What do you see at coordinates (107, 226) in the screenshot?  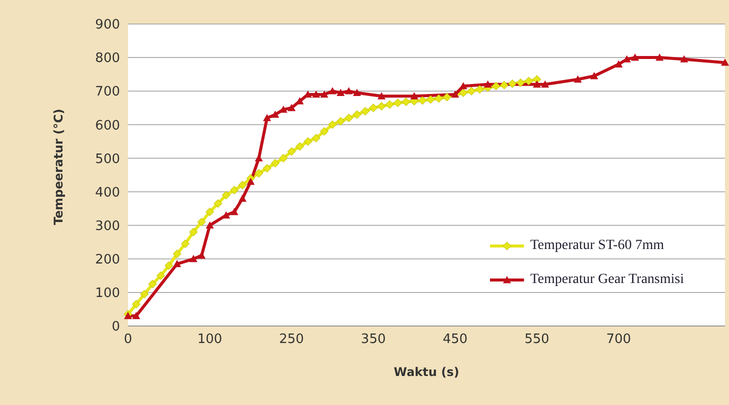 I see `y-tick-label: 300` at bounding box center [107, 226].